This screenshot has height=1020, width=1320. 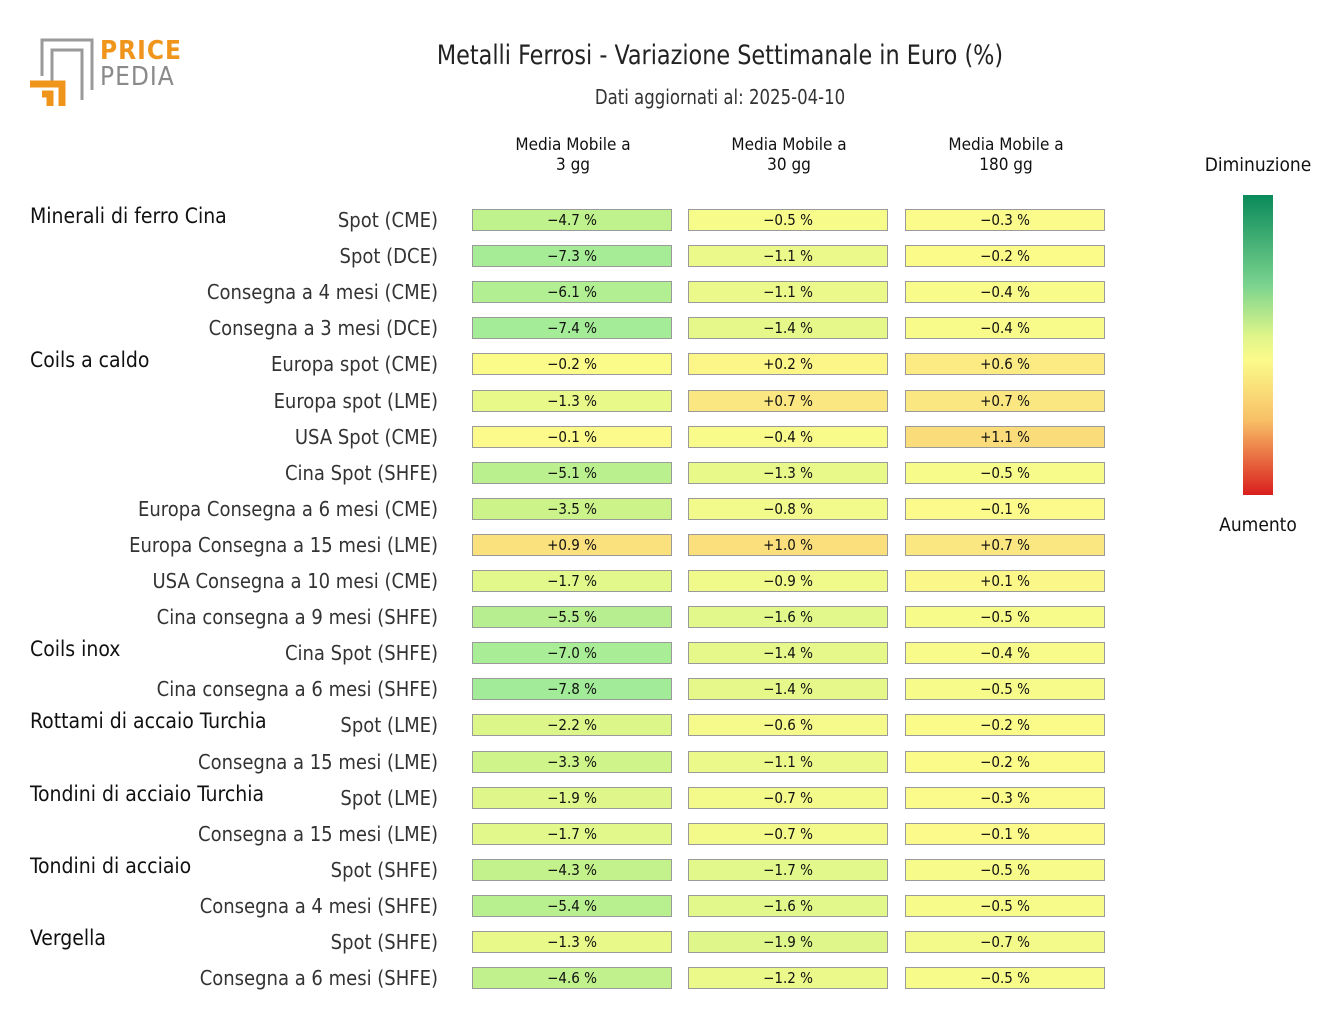 What do you see at coordinates (1258, 345) in the screenshot?
I see `legend-color-scale` at bounding box center [1258, 345].